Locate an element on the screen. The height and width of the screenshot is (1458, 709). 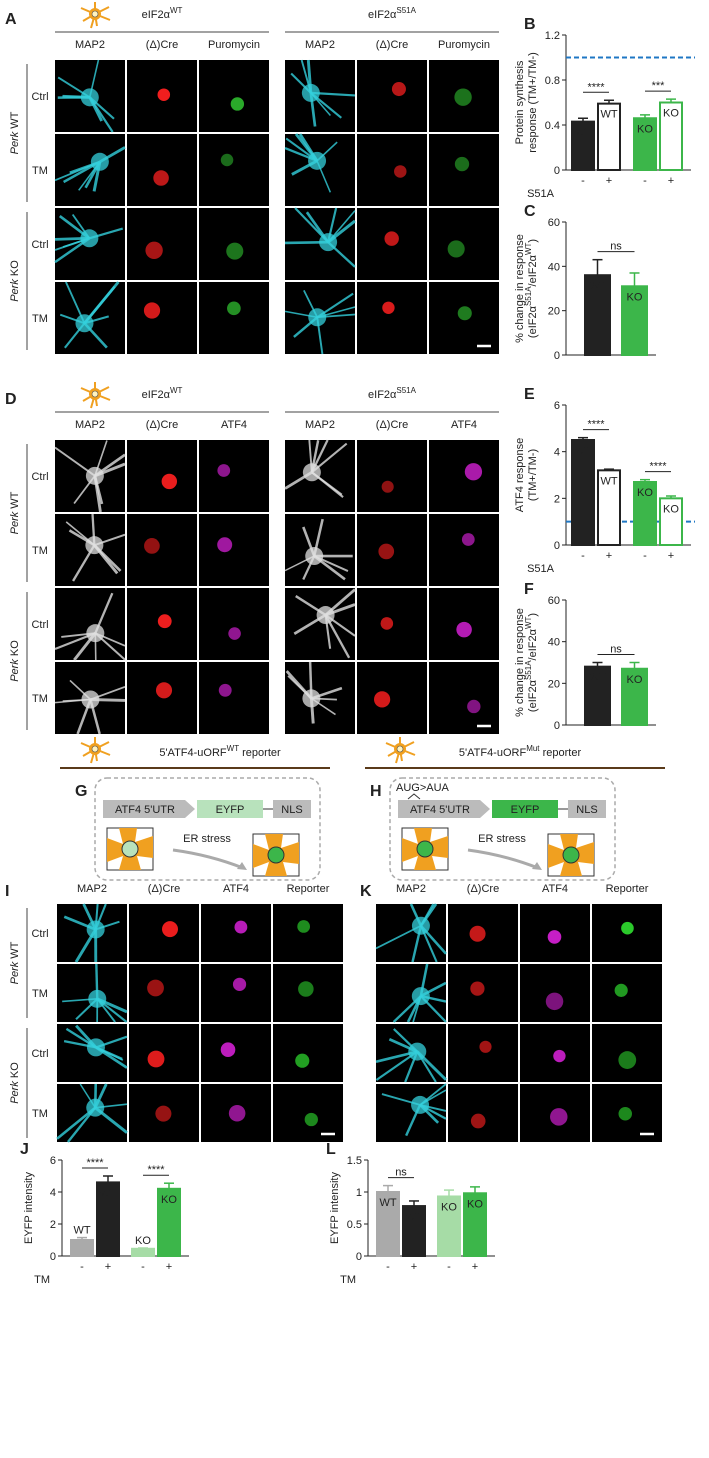
y-tick-label: 2 is located at coordinates (557, 499).